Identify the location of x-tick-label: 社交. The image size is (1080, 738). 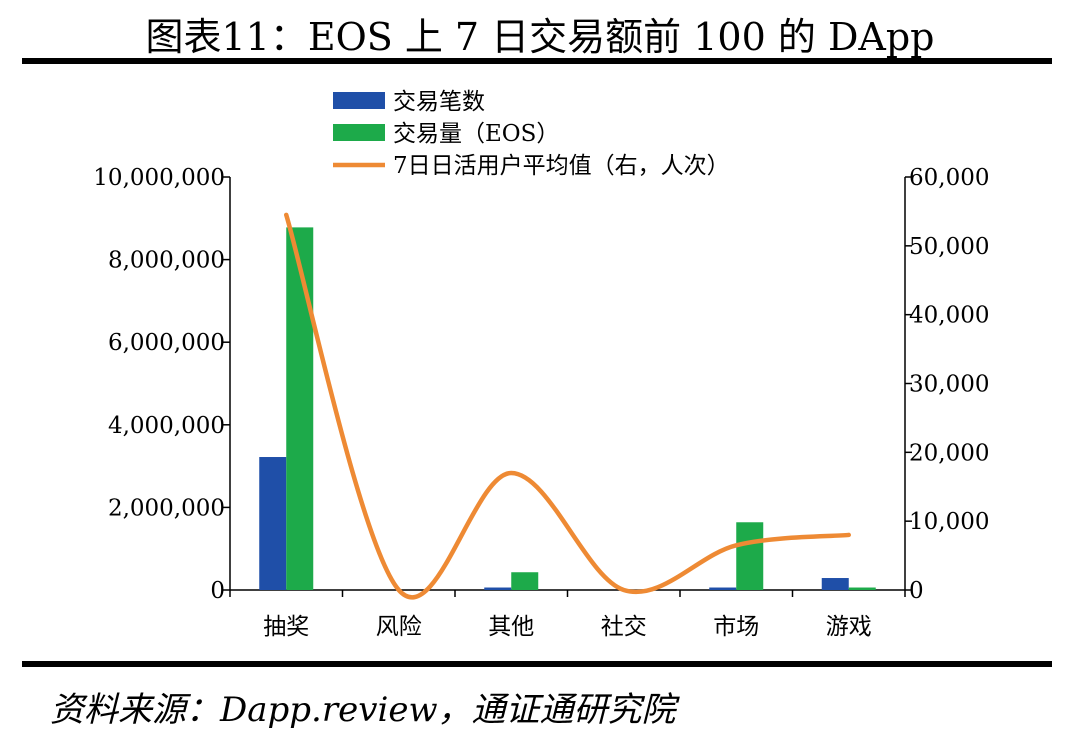
(624, 627).